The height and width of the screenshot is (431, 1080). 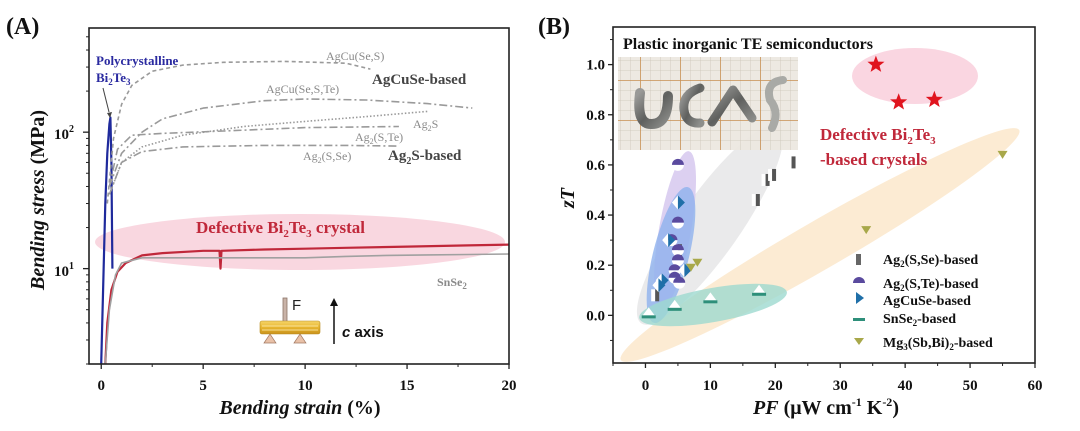 I want to click on svg-text: SnSe2-based, so click(x=919, y=320).